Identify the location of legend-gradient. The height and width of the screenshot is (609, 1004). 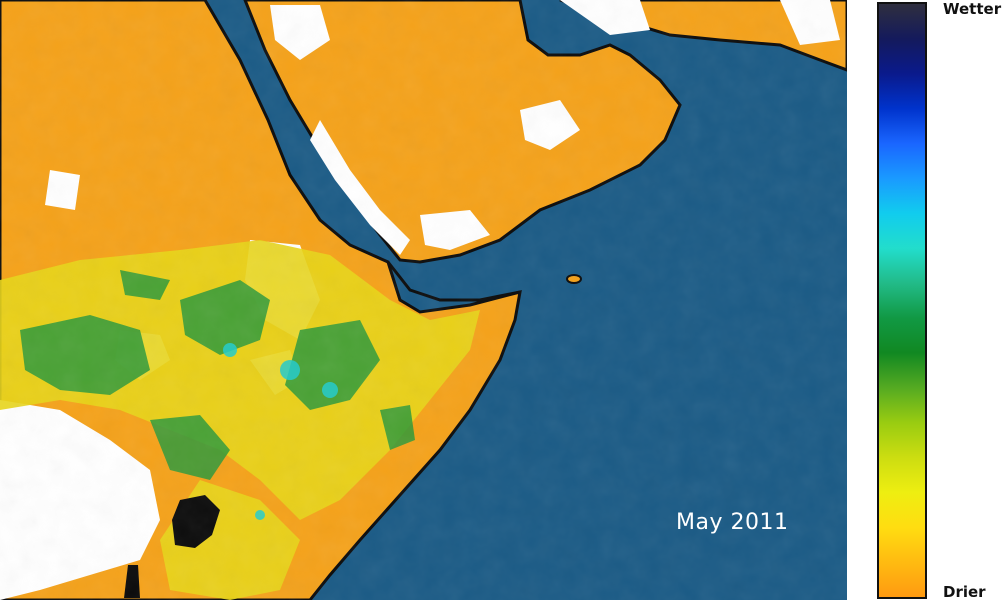
(902, 300).